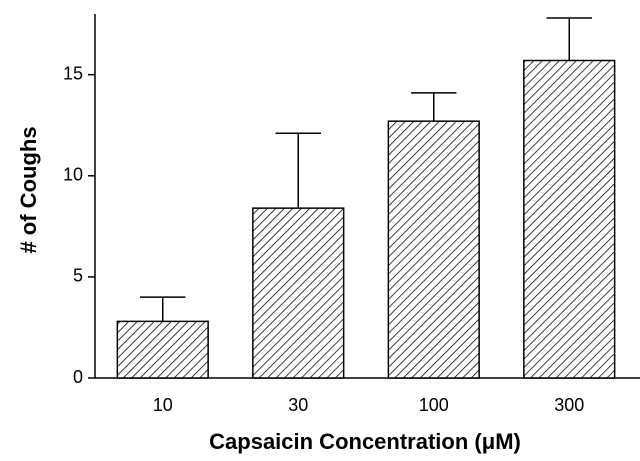  What do you see at coordinates (434, 405) in the screenshot?
I see `x-tick-label: 100` at bounding box center [434, 405].